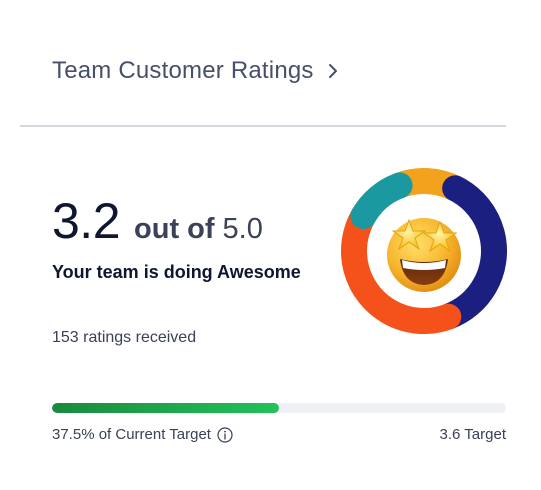 This screenshot has width=541, height=490. I want to click on score-out-of-label: out of, so click(174, 229).